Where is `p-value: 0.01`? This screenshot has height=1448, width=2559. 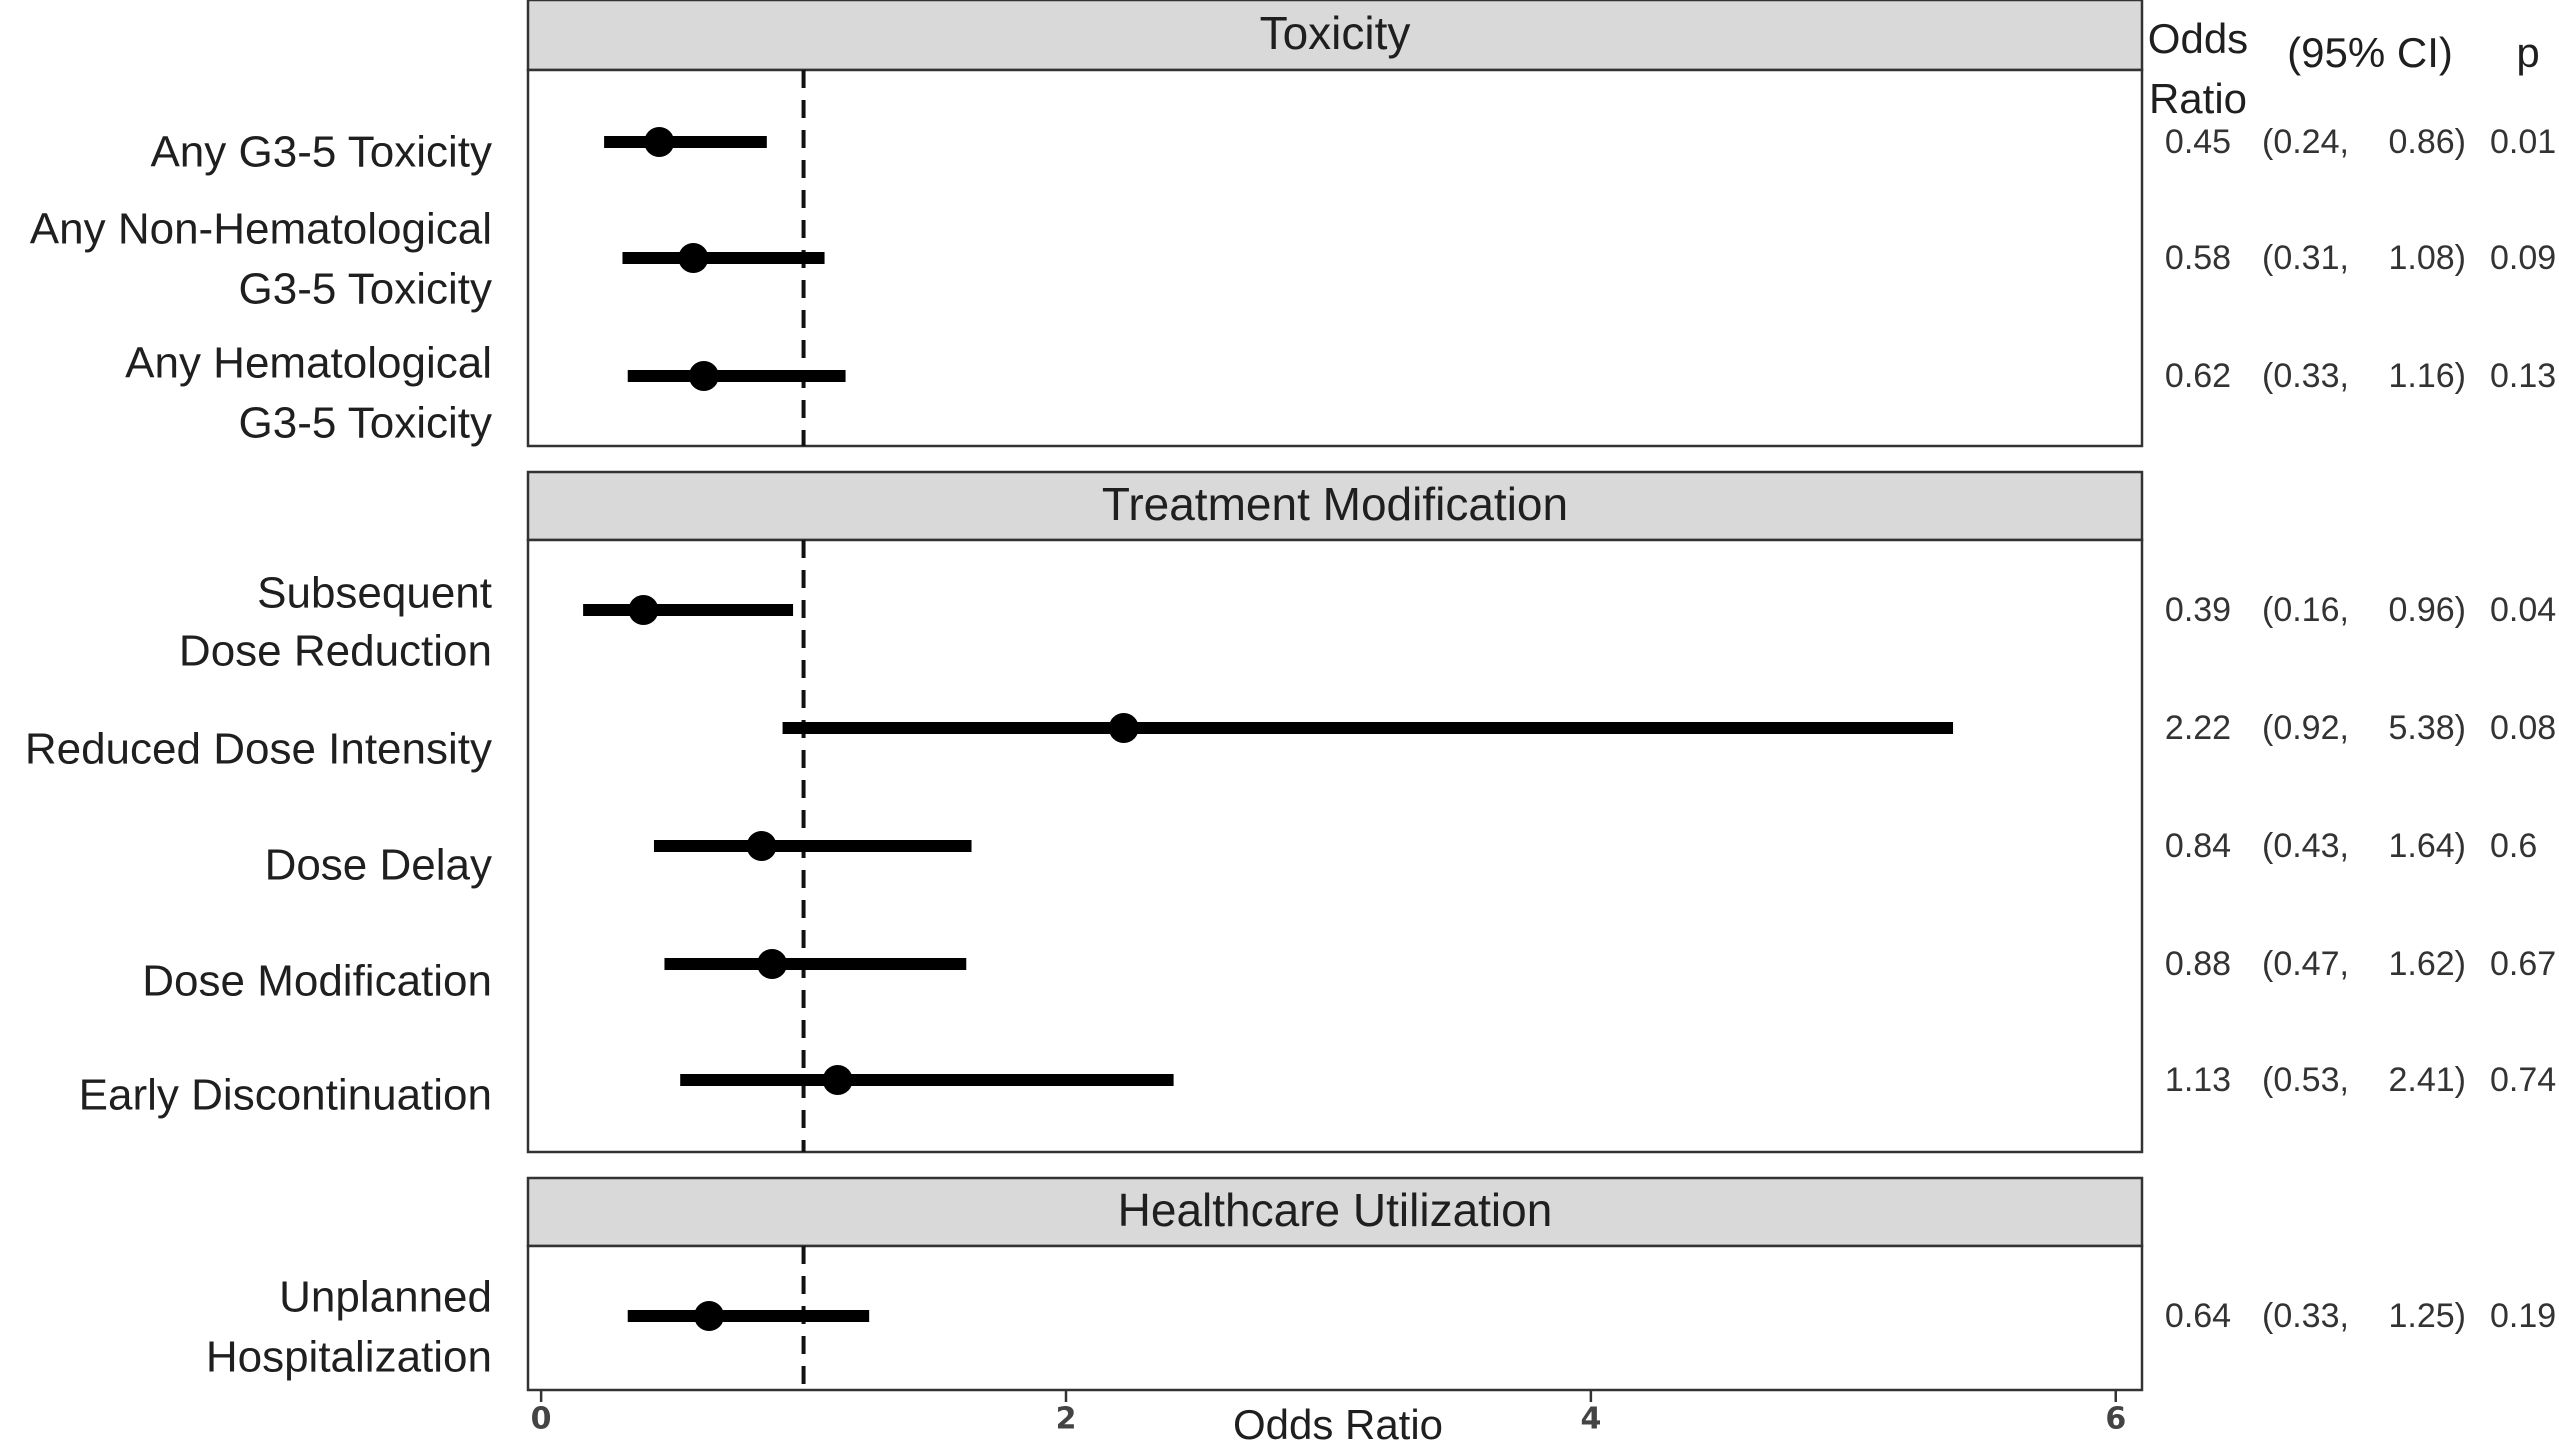
p-value: 0.01 is located at coordinates (2523, 142).